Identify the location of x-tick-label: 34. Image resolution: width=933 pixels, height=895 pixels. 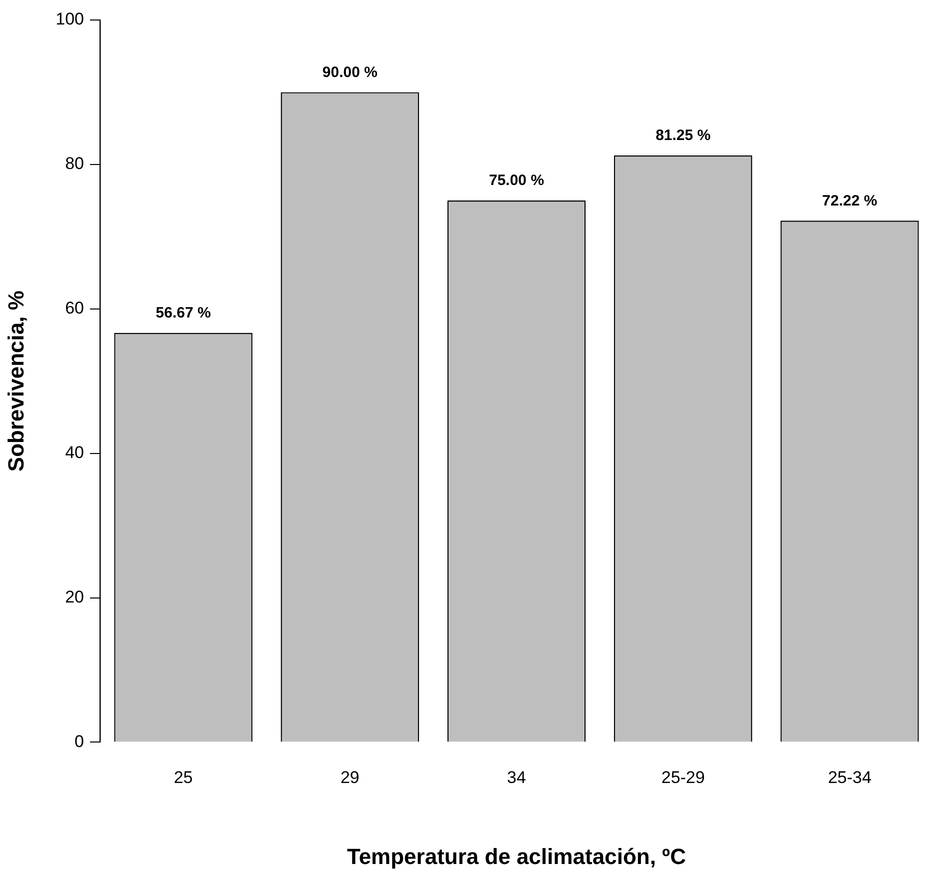
(516, 778).